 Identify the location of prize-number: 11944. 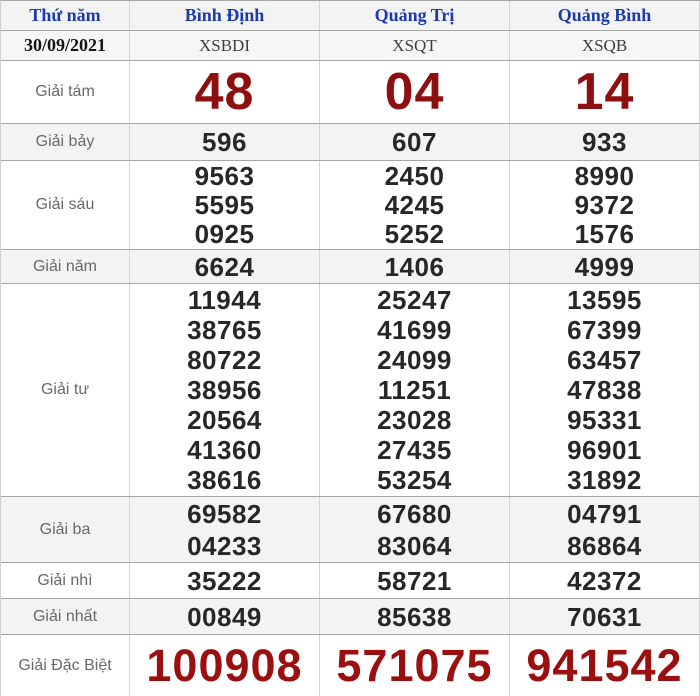
(224, 300).